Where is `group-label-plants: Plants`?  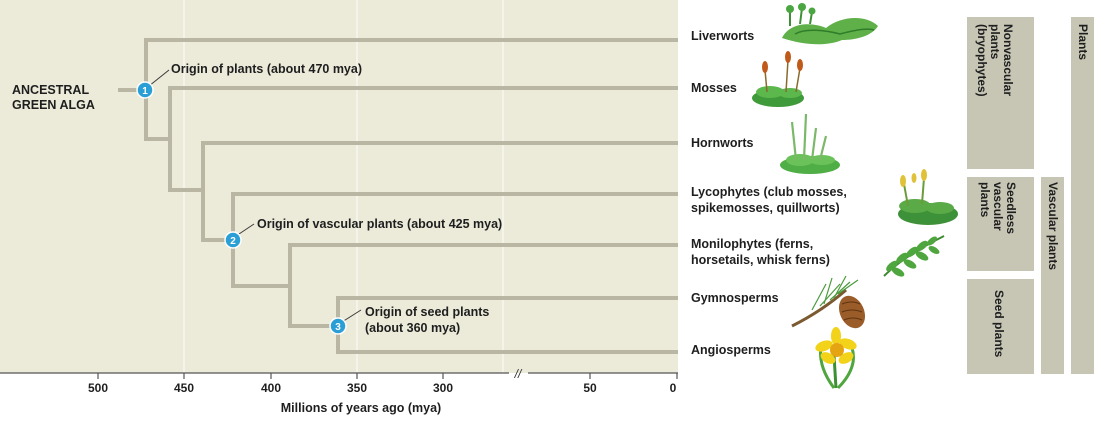 group-label-plants: Plants is located at coordinates (1083, 42).